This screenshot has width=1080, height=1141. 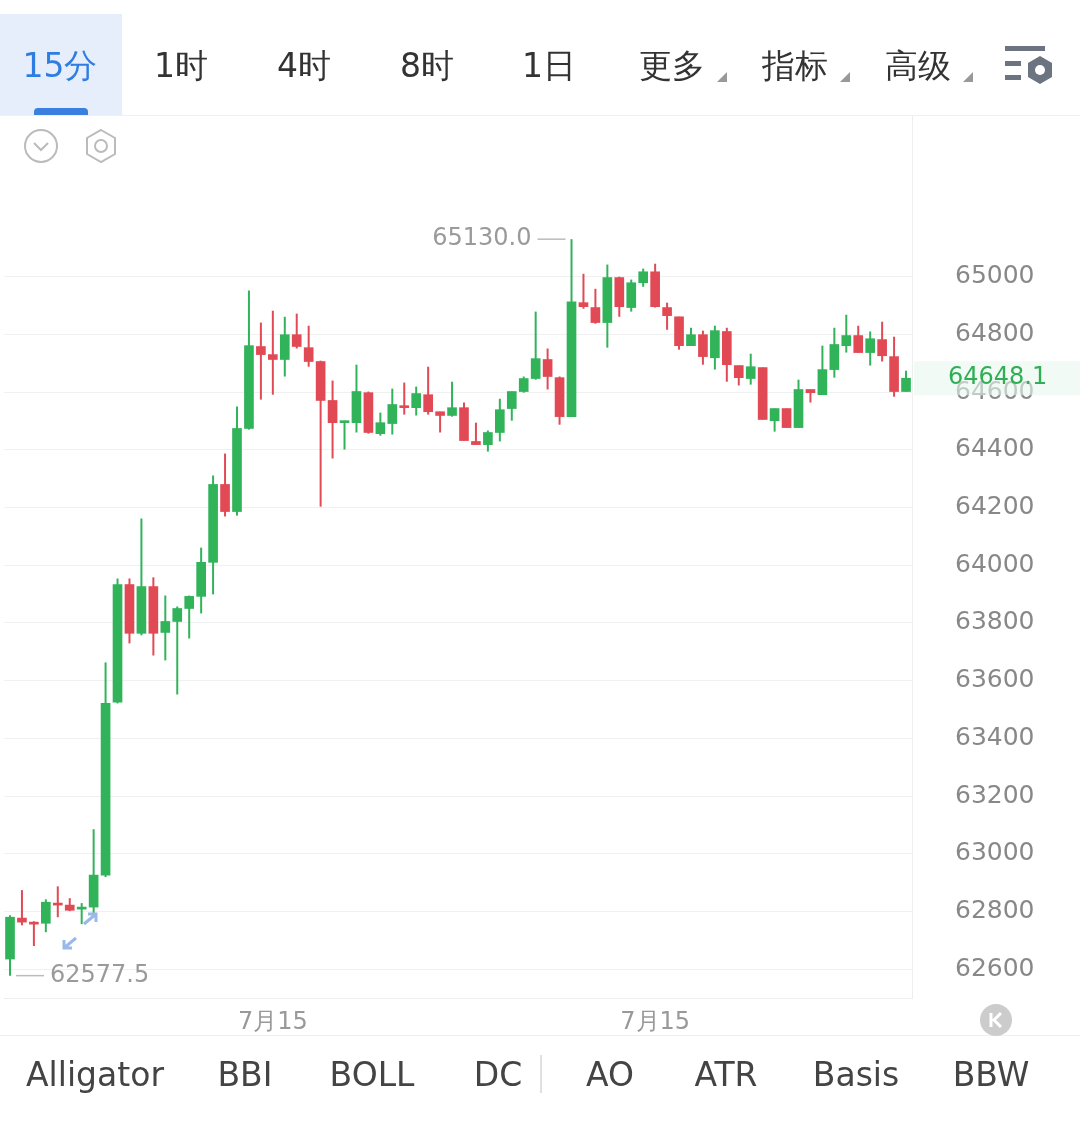 I want to click on annotation: 65130.0, so click(x=482, y=237).